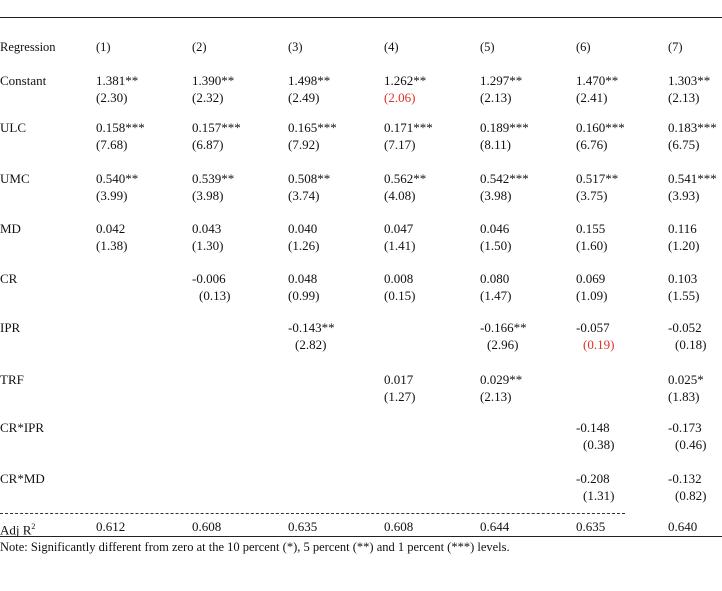  I want to click on row-label-cr-md: CR*MD, so click(22, 478).